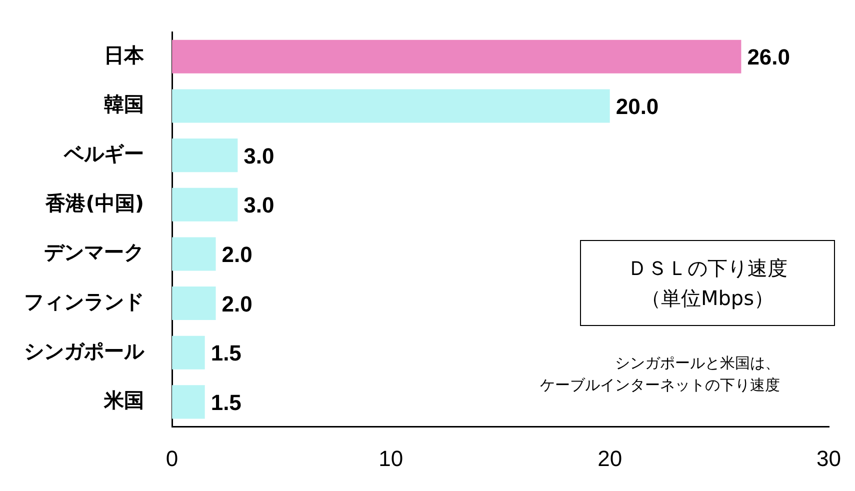  Describe the element at coordinates (103, 154) in the screenshot. I see `y-tick-label: ベルギー` at that location.